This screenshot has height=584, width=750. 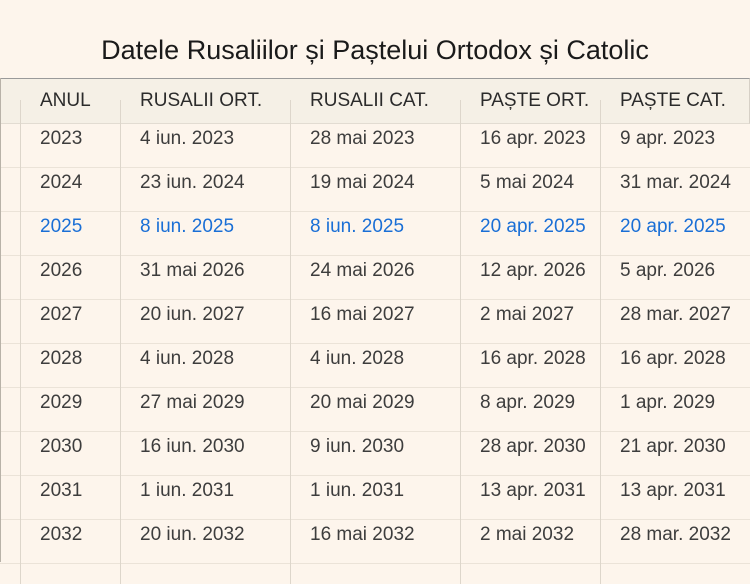 I want to click on cell-rusalii-cat: 19 mai 2024, so click(x=362, y=182).